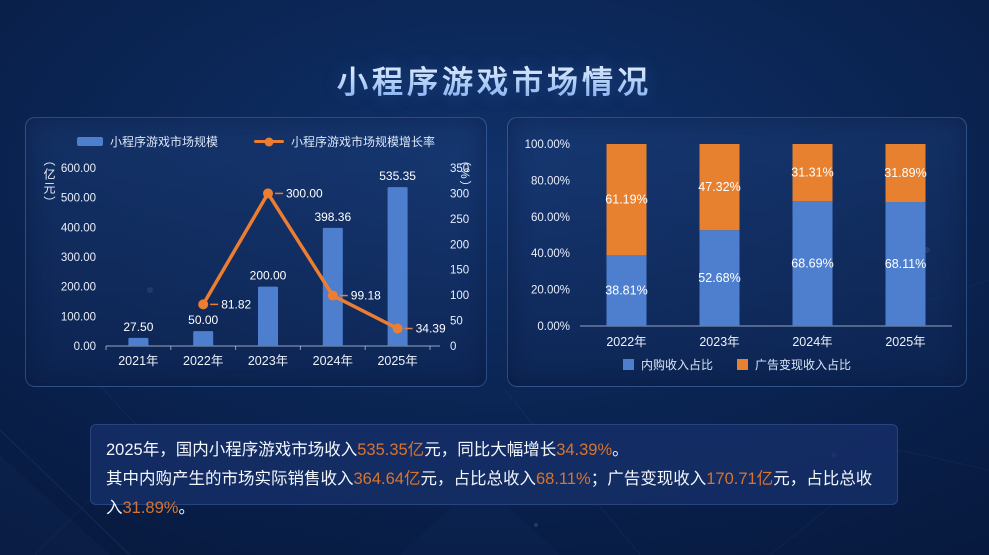  Describe the element at coordinates (584, 450) in the screenshot. I see `summary-highlight: 34.39%` at that location.